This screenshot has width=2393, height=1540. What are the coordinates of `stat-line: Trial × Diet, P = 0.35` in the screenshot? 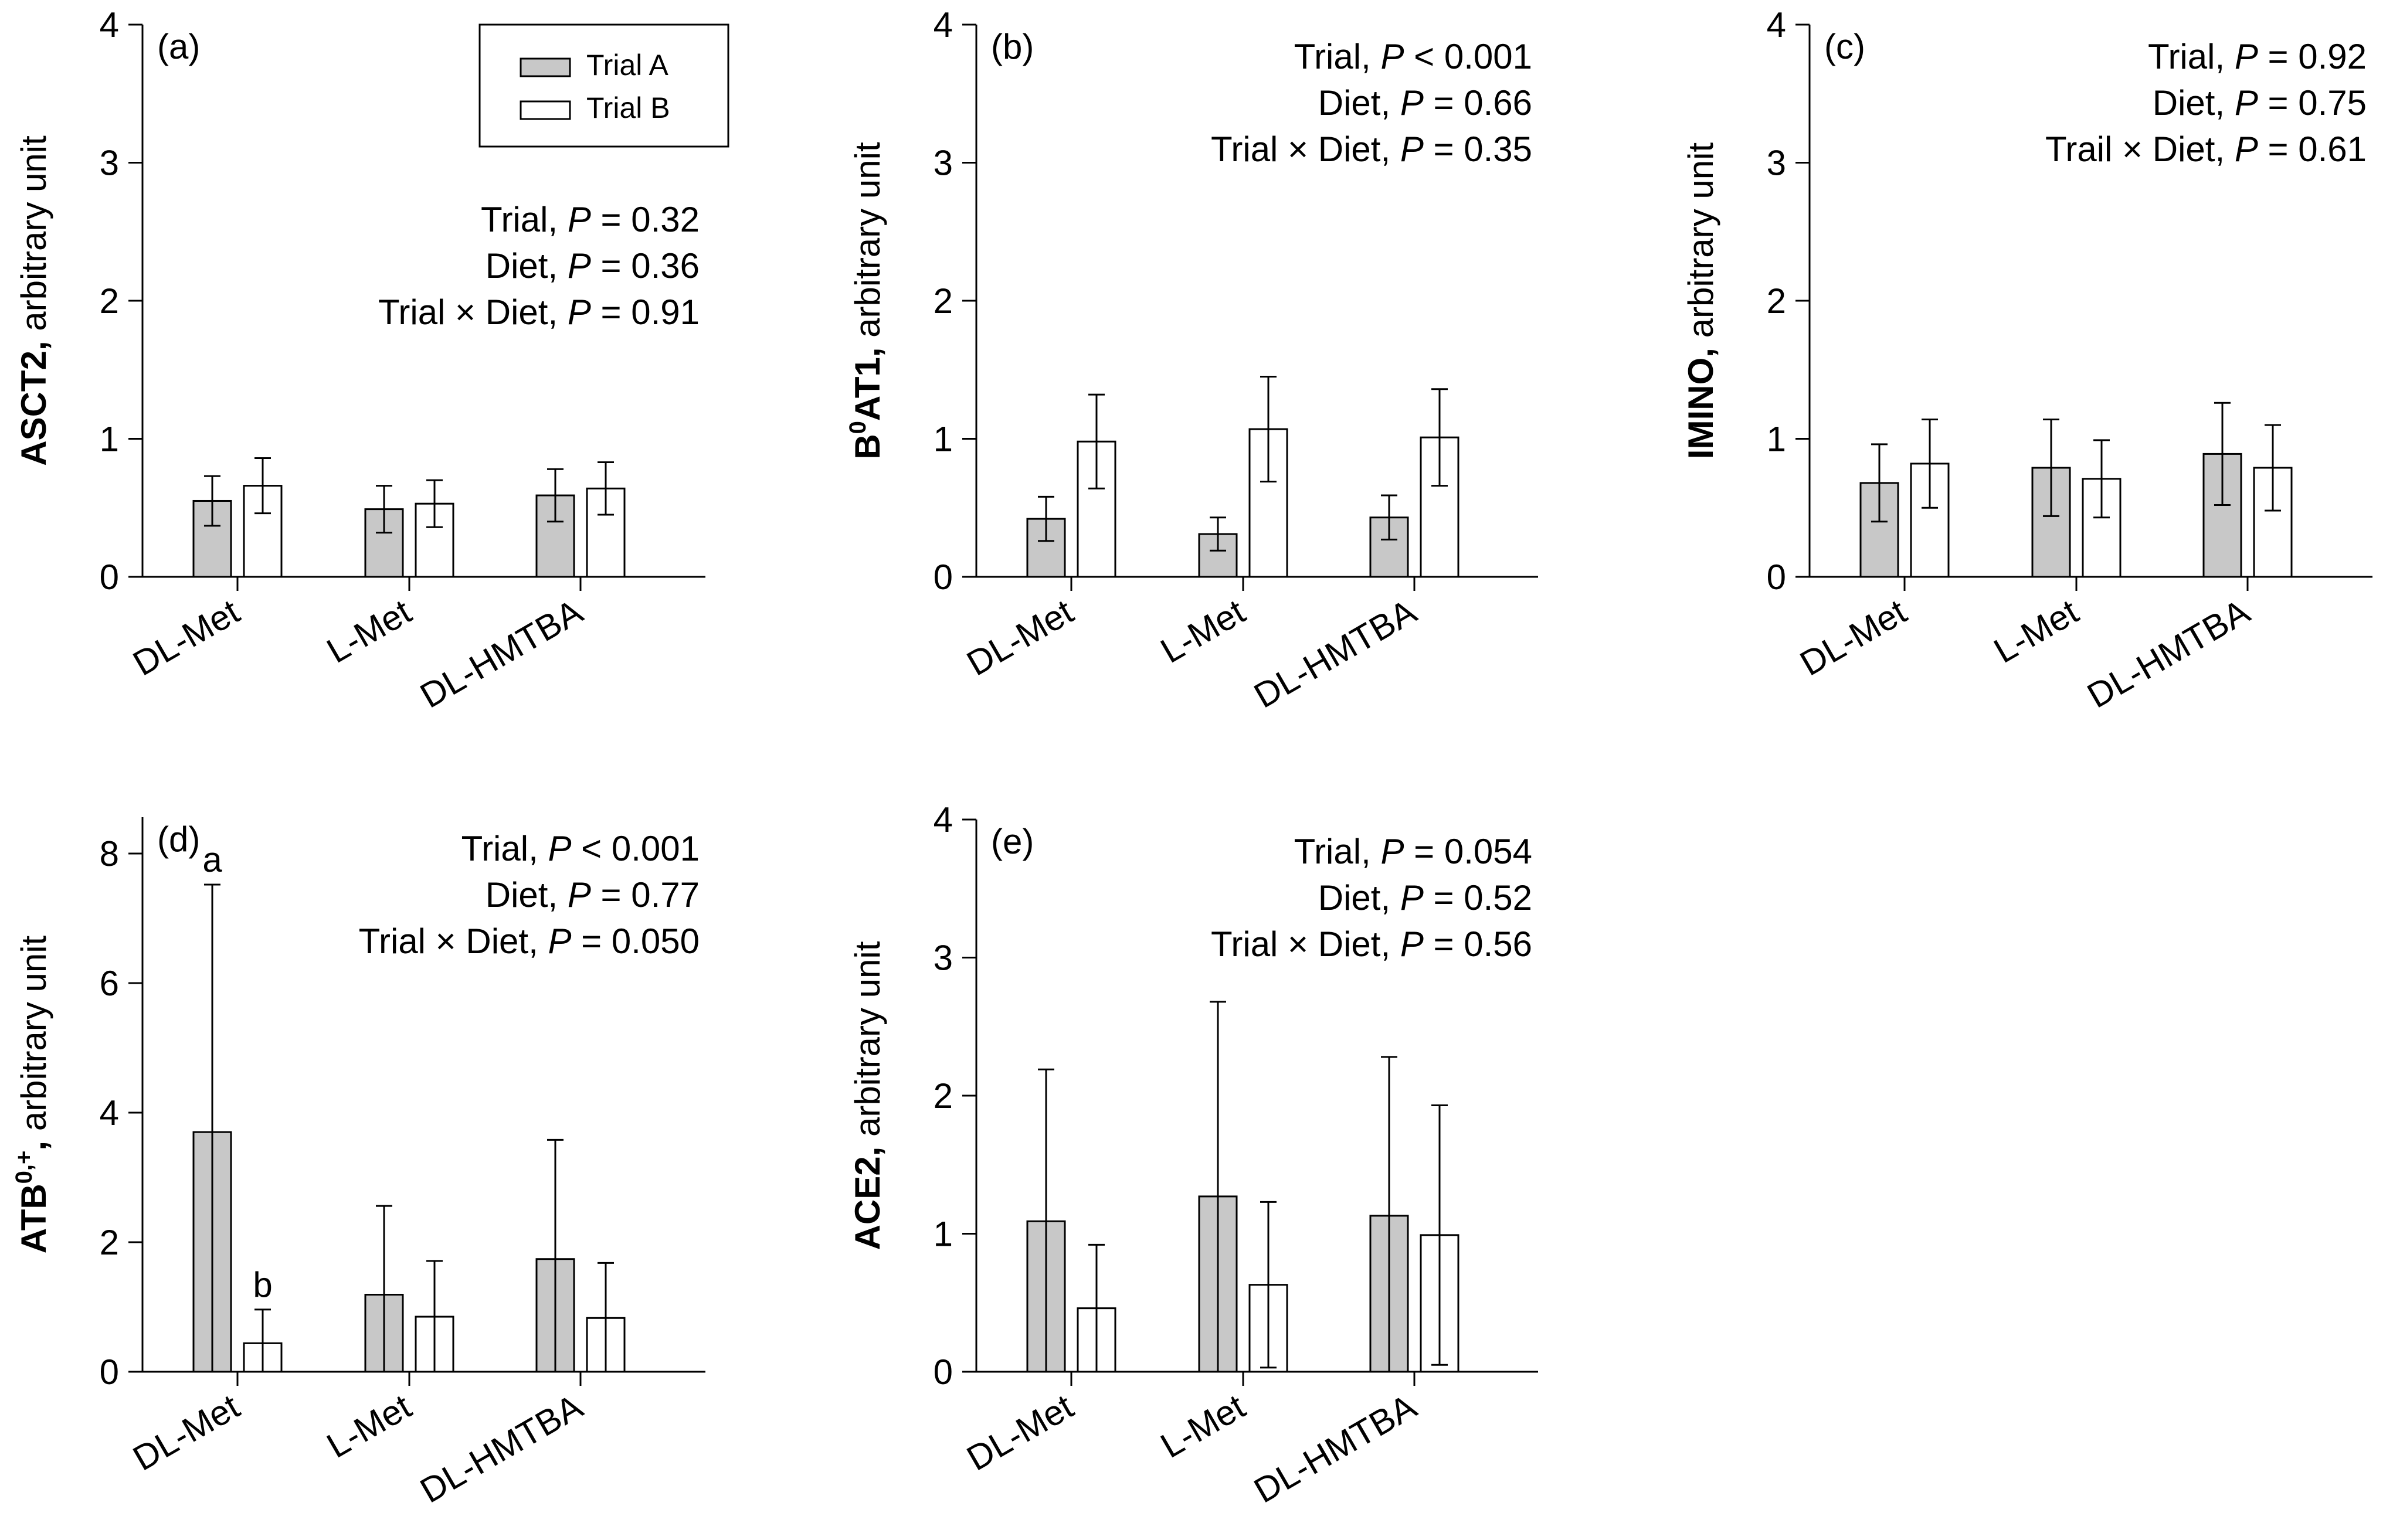 It's located at (1371, 150).